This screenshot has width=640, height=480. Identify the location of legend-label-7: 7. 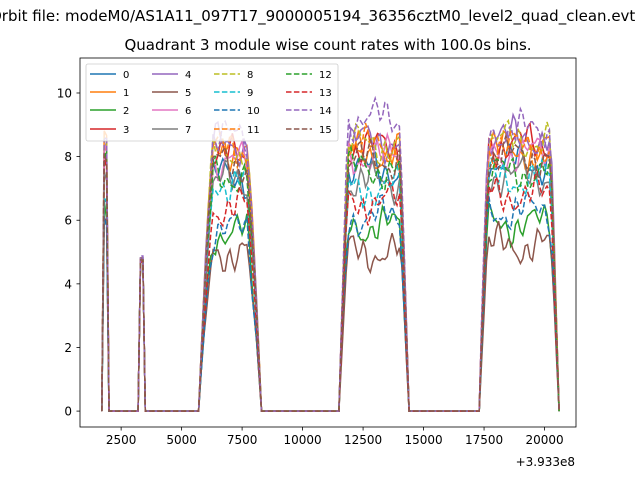
(188, 130).